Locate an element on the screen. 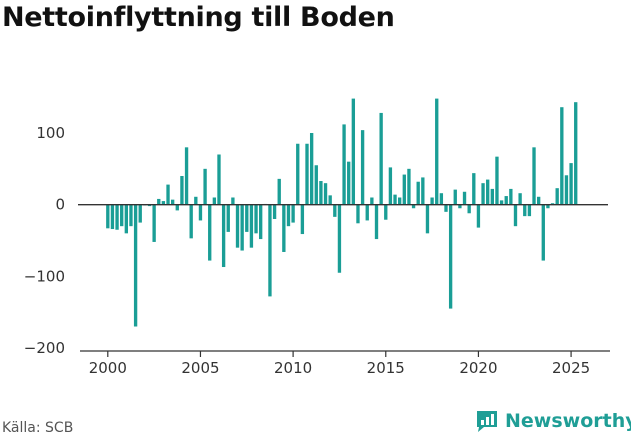 The image size is (631, 439). source-note: Källa: SCB is located at coordinates (38, 428).